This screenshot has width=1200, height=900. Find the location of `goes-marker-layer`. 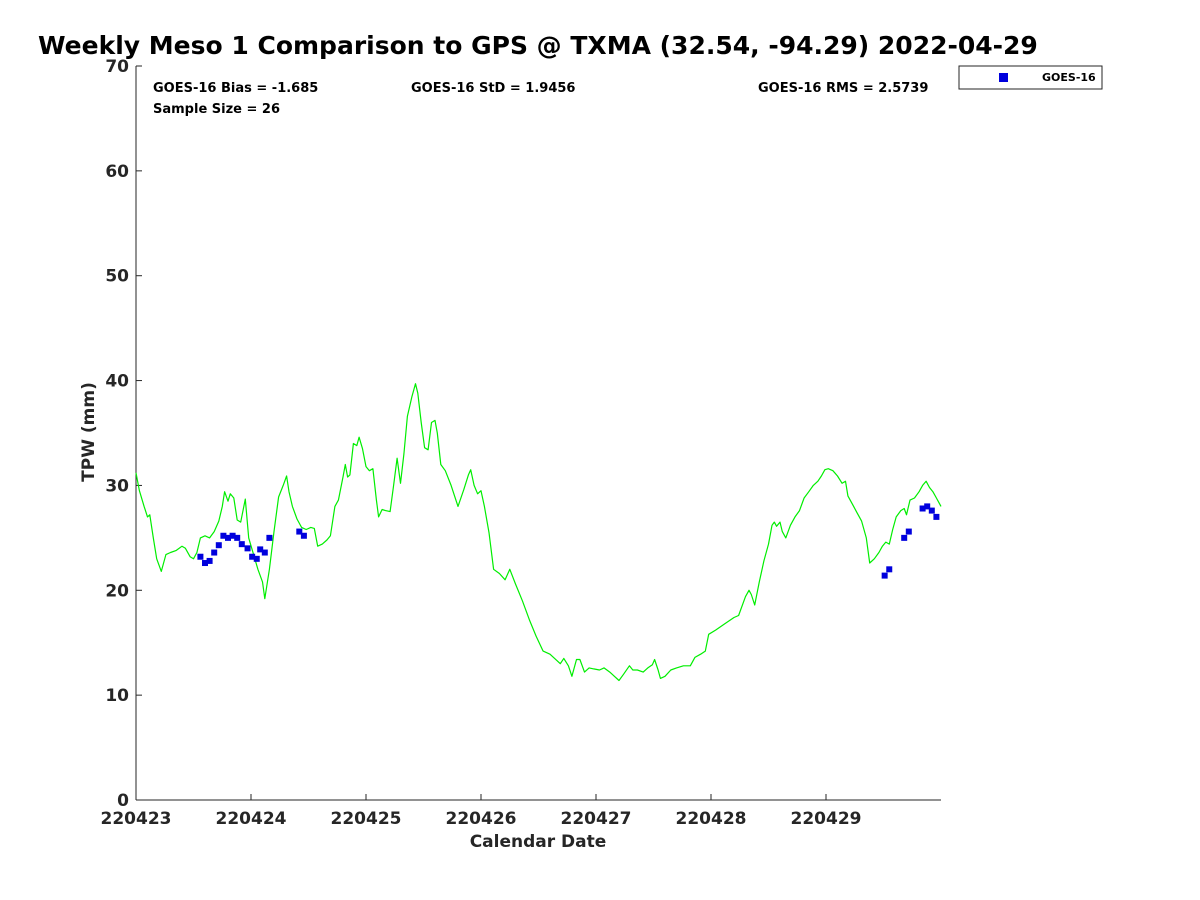

goes-marker-layer is located at coordinates (568, 541).